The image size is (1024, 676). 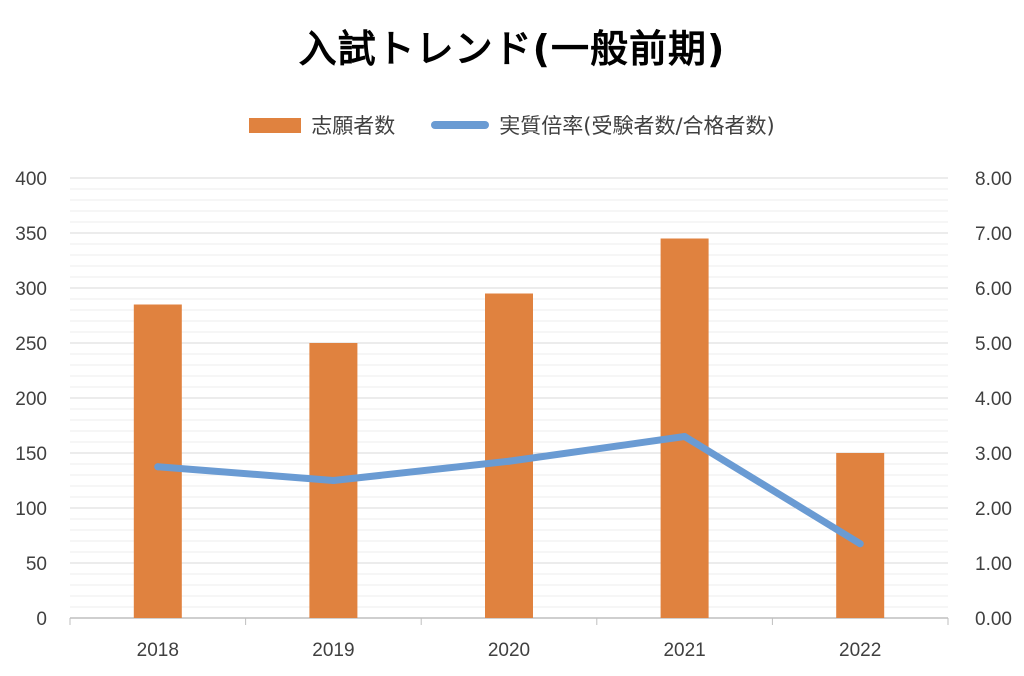 I want to click on legend-swatch-line, so click(x=460, y=125).